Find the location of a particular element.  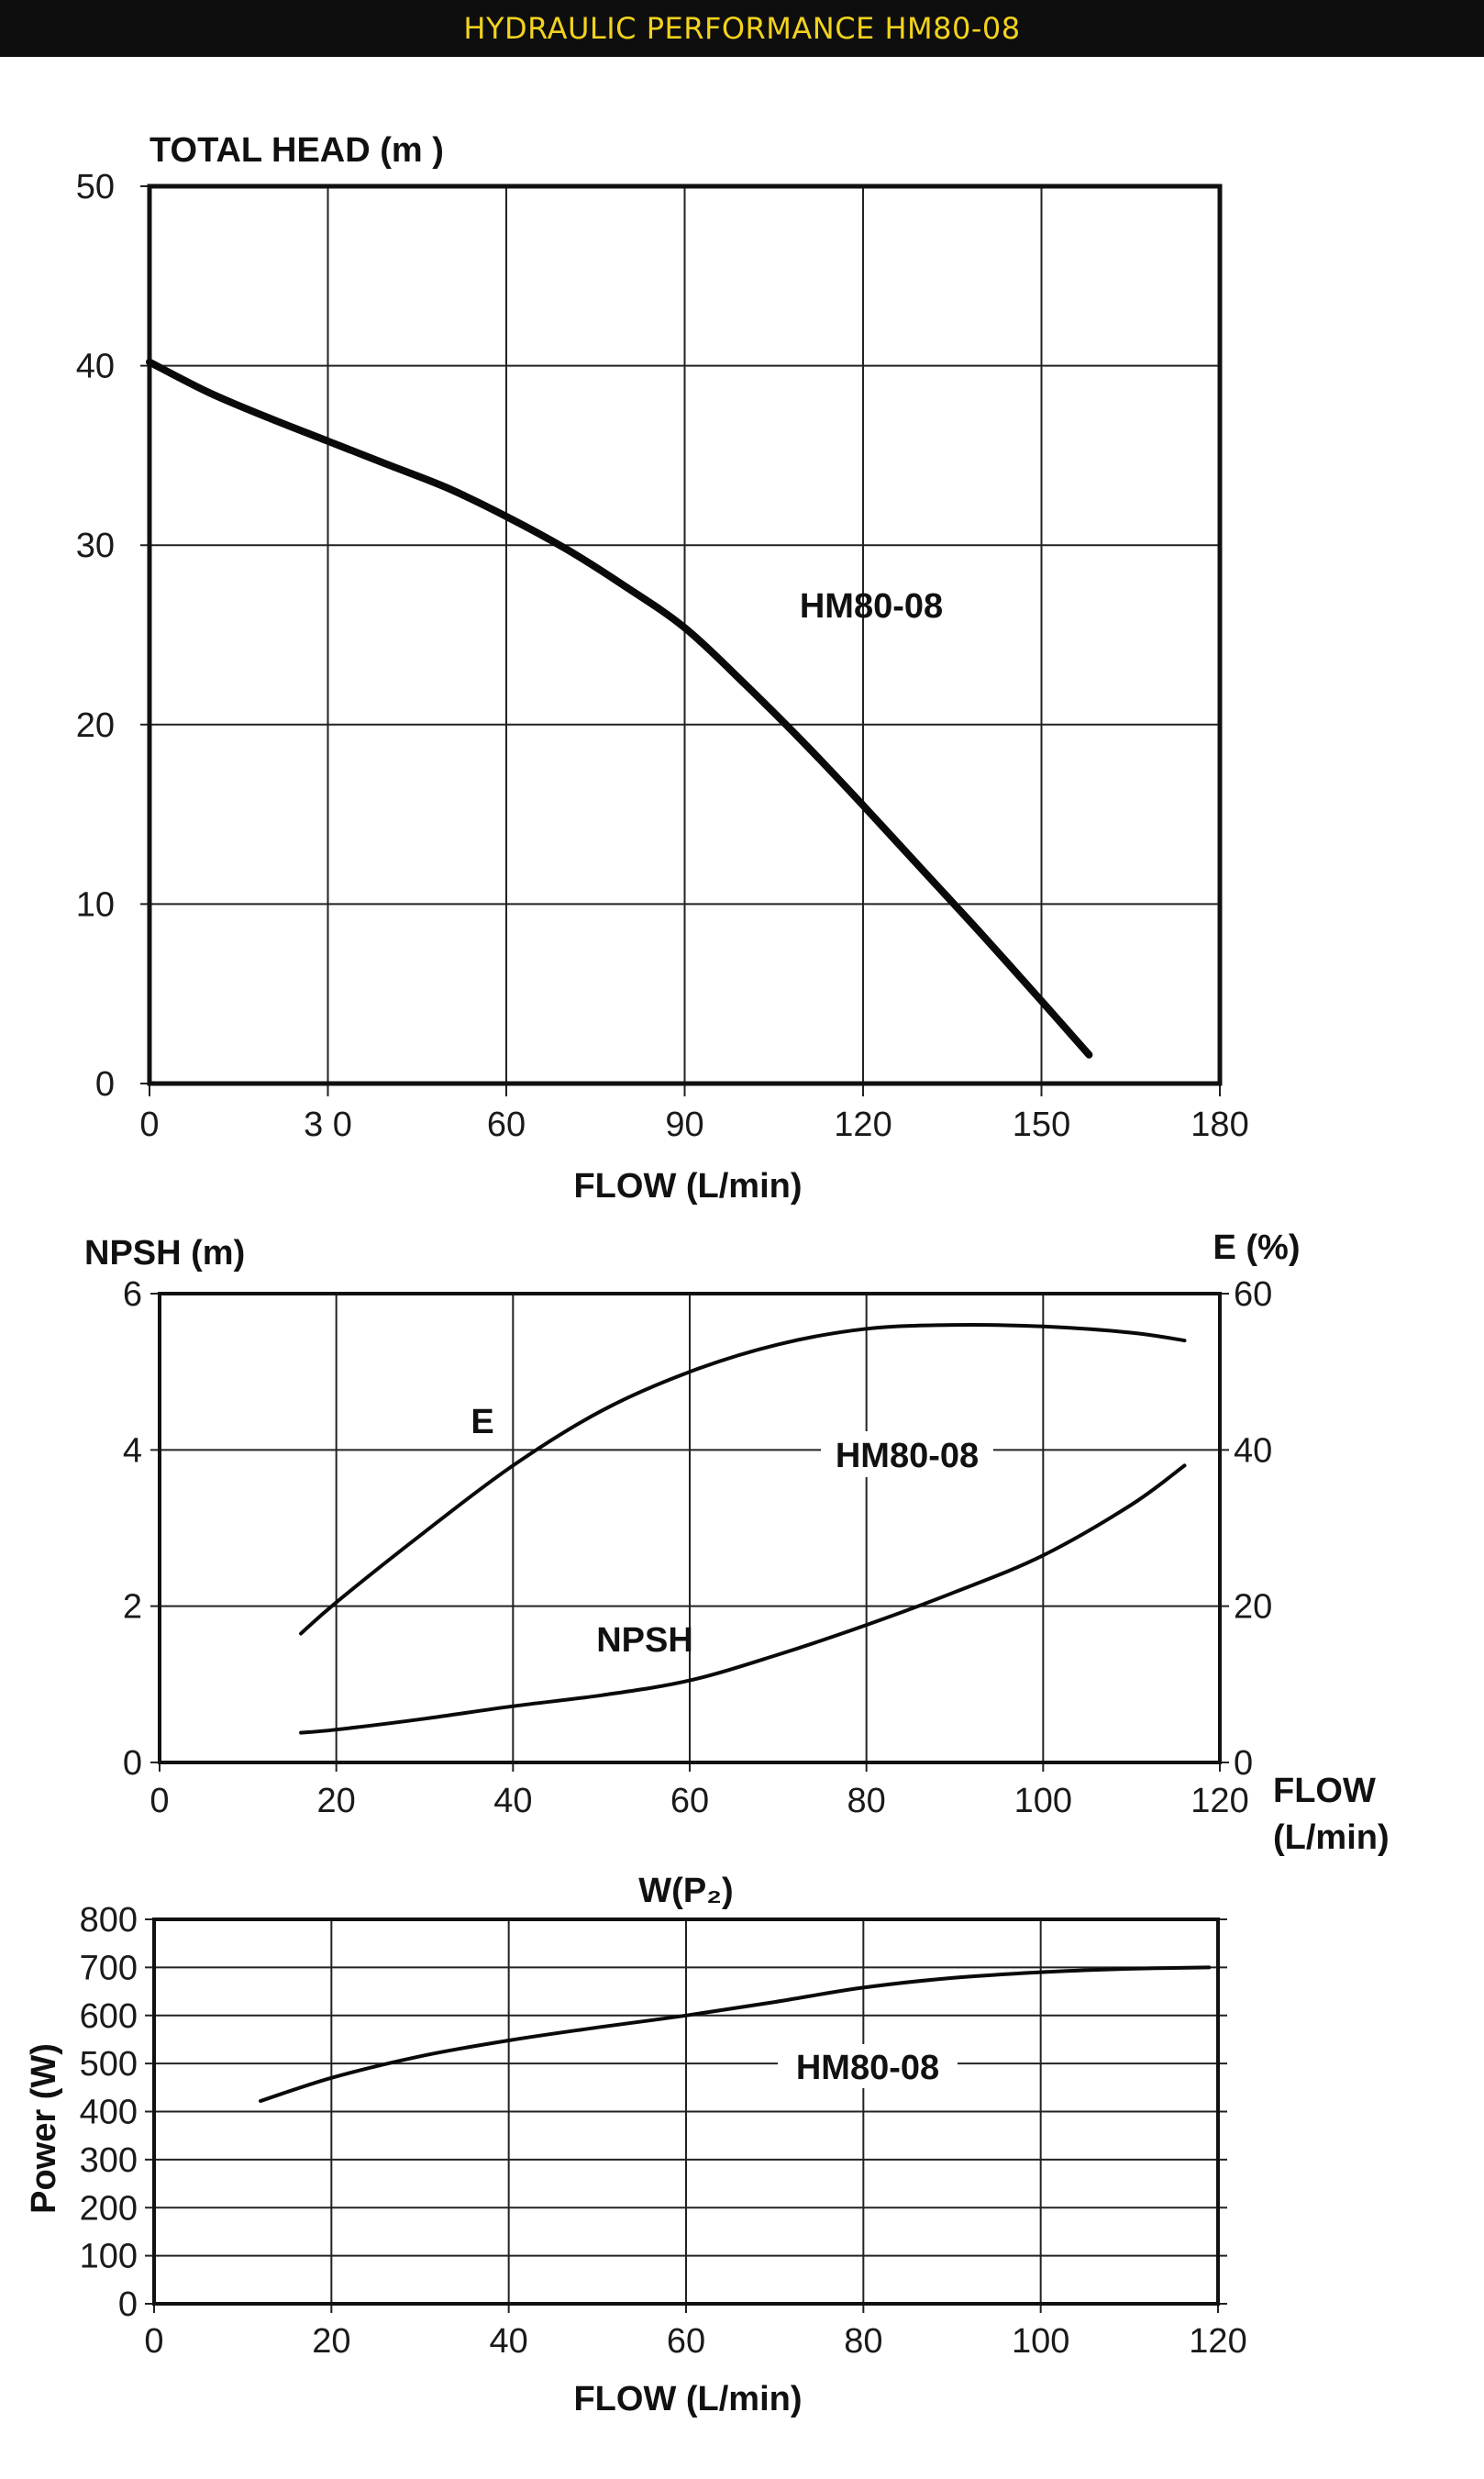

model-label-background is located at coordinates (907, 1454).